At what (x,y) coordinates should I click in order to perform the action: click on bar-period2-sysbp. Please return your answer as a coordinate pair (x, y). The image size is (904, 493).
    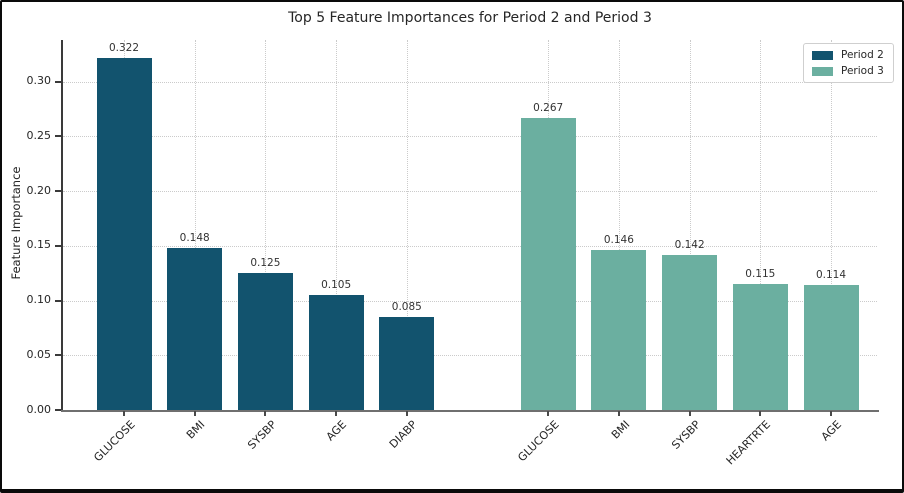
    Looking at the image, I should click on (265, 341).